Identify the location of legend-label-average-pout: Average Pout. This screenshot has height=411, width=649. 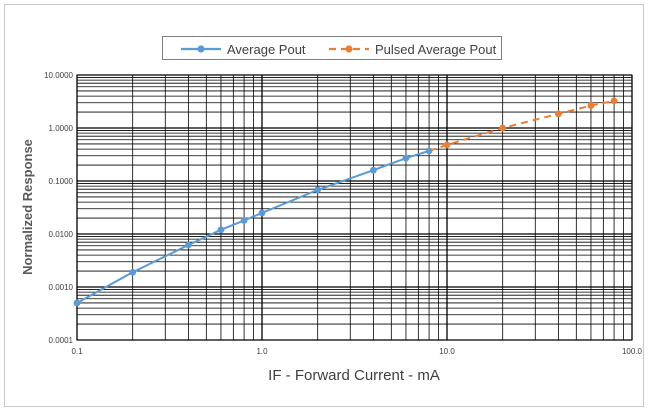
(266, 49).